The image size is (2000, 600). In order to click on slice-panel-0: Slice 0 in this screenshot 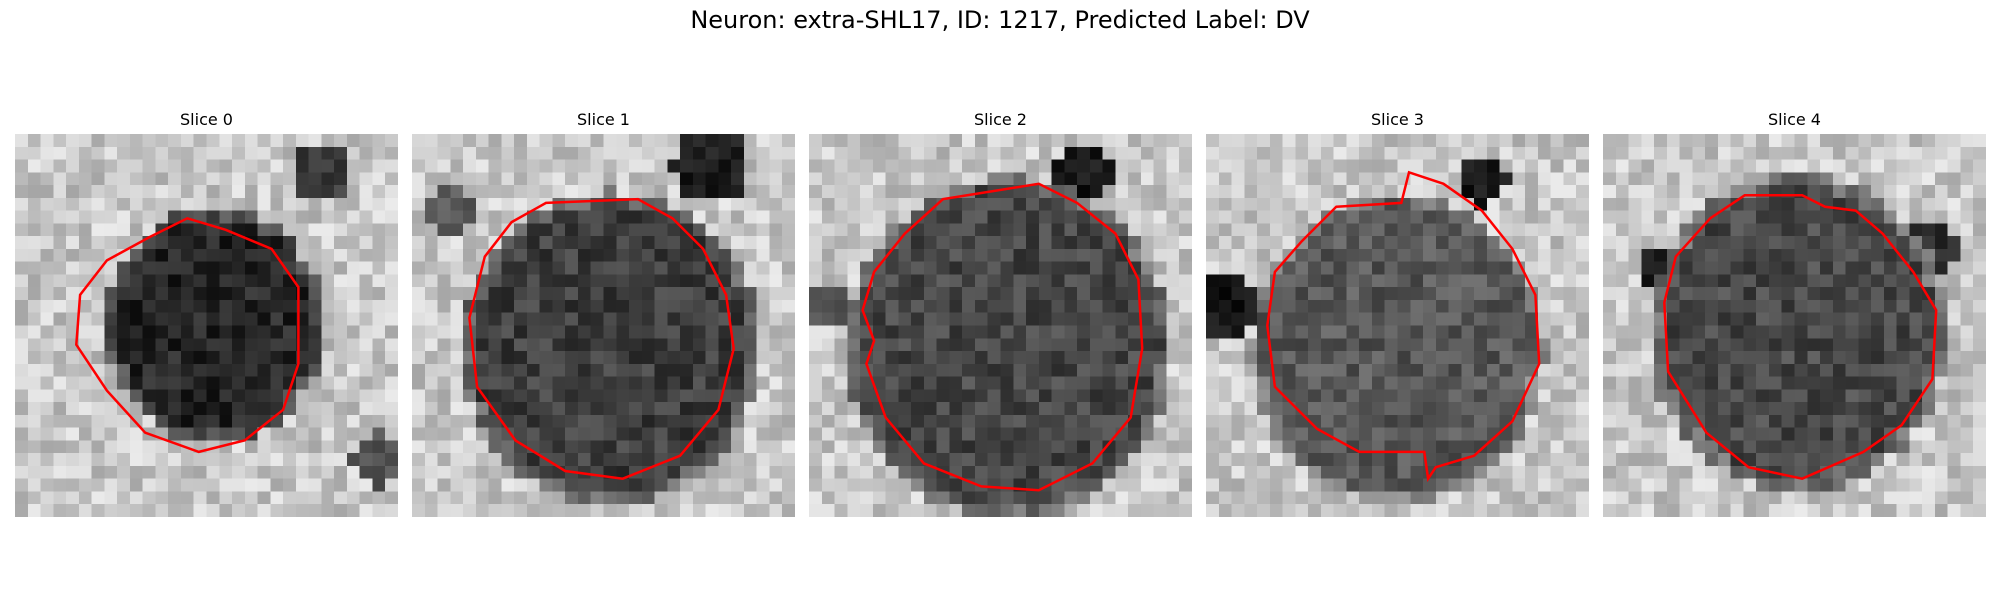, I will do `click(206, 312)`.